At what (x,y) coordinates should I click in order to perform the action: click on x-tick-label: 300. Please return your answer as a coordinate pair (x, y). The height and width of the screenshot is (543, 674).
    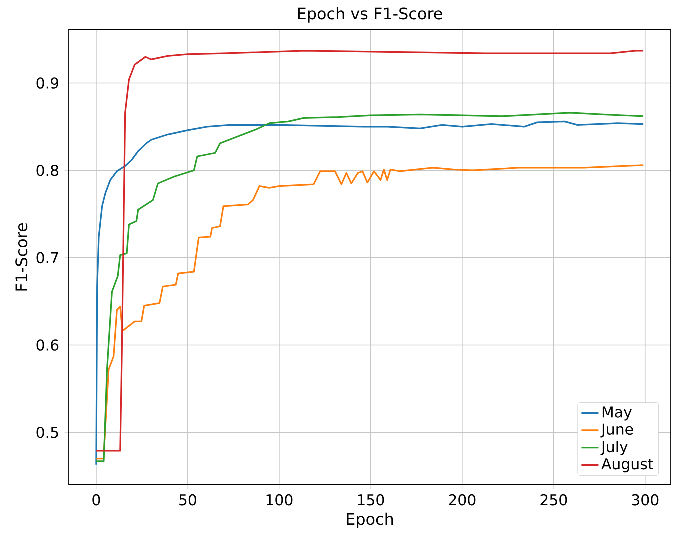
    Looking at the image, I should click on (645, 500).